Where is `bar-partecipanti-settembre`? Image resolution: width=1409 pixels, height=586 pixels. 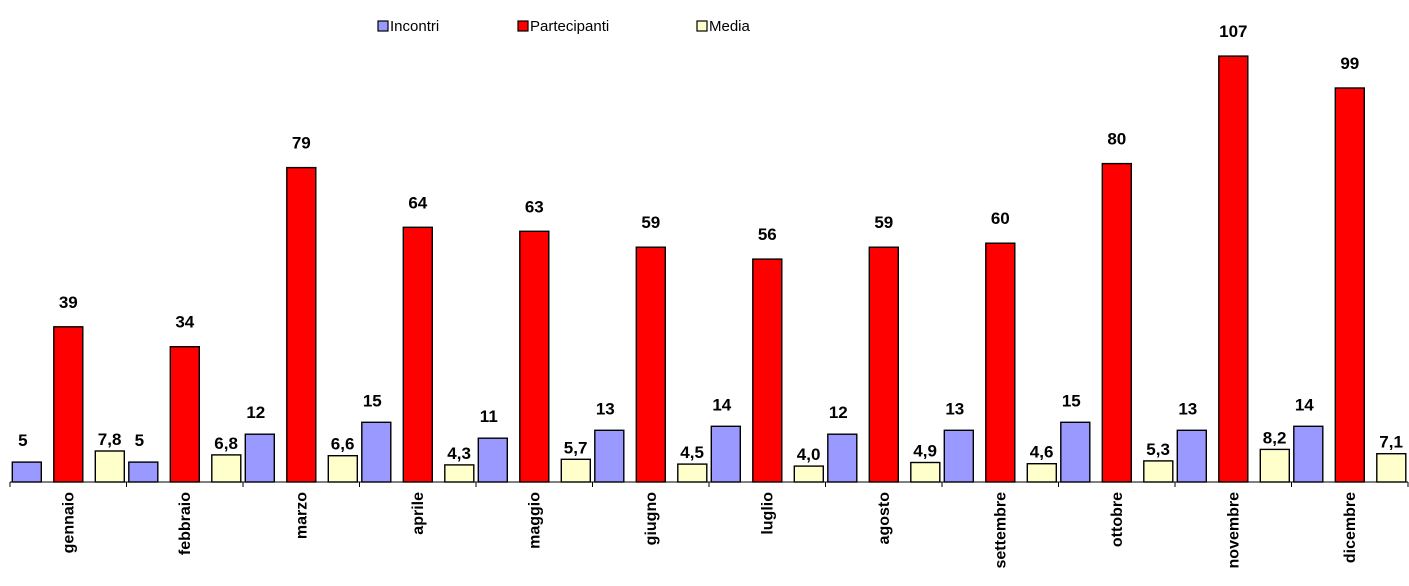 bar-partecipanti-settembre is located at coordinates (1000, 362).